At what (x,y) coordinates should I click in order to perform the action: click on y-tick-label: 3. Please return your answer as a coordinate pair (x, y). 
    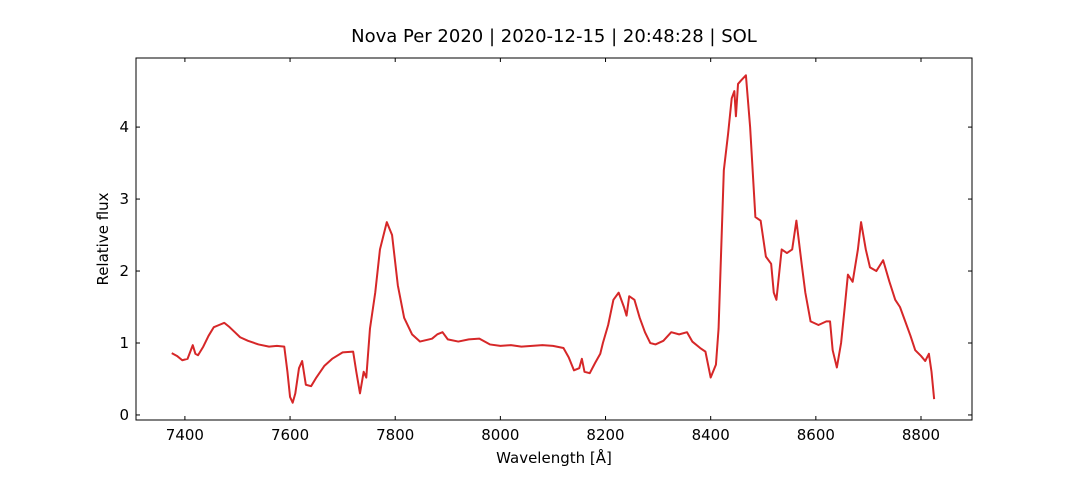
    Looking at the image, I should click on (124, 199).